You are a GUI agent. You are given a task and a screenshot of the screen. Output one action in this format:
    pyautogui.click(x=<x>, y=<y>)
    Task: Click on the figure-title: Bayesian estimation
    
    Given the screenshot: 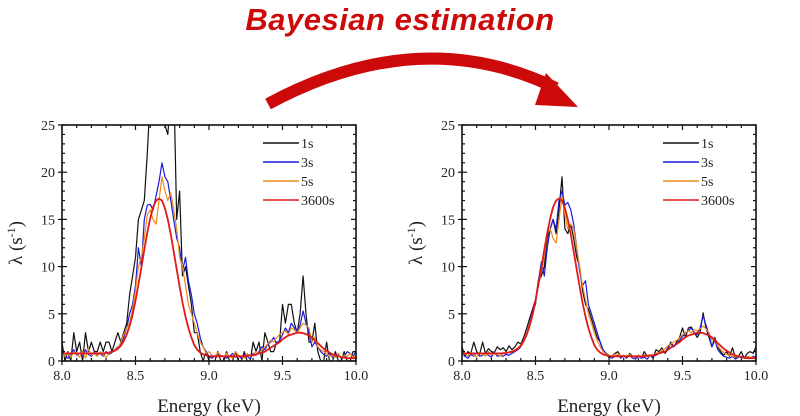 What is the action you would take?
    pyautogui.click(x=400, y=19)
    